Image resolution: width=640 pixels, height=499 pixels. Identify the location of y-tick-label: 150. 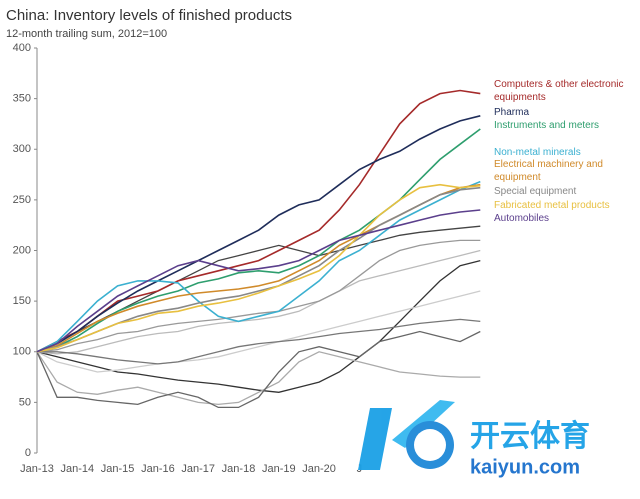
(22, 301).